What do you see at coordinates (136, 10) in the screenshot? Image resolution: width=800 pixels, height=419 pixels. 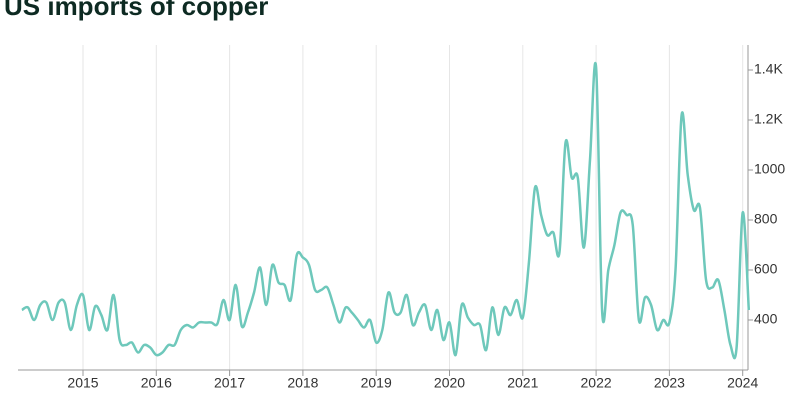 I see `chart-title: US imports of copper` at bounding box center [136, 10].